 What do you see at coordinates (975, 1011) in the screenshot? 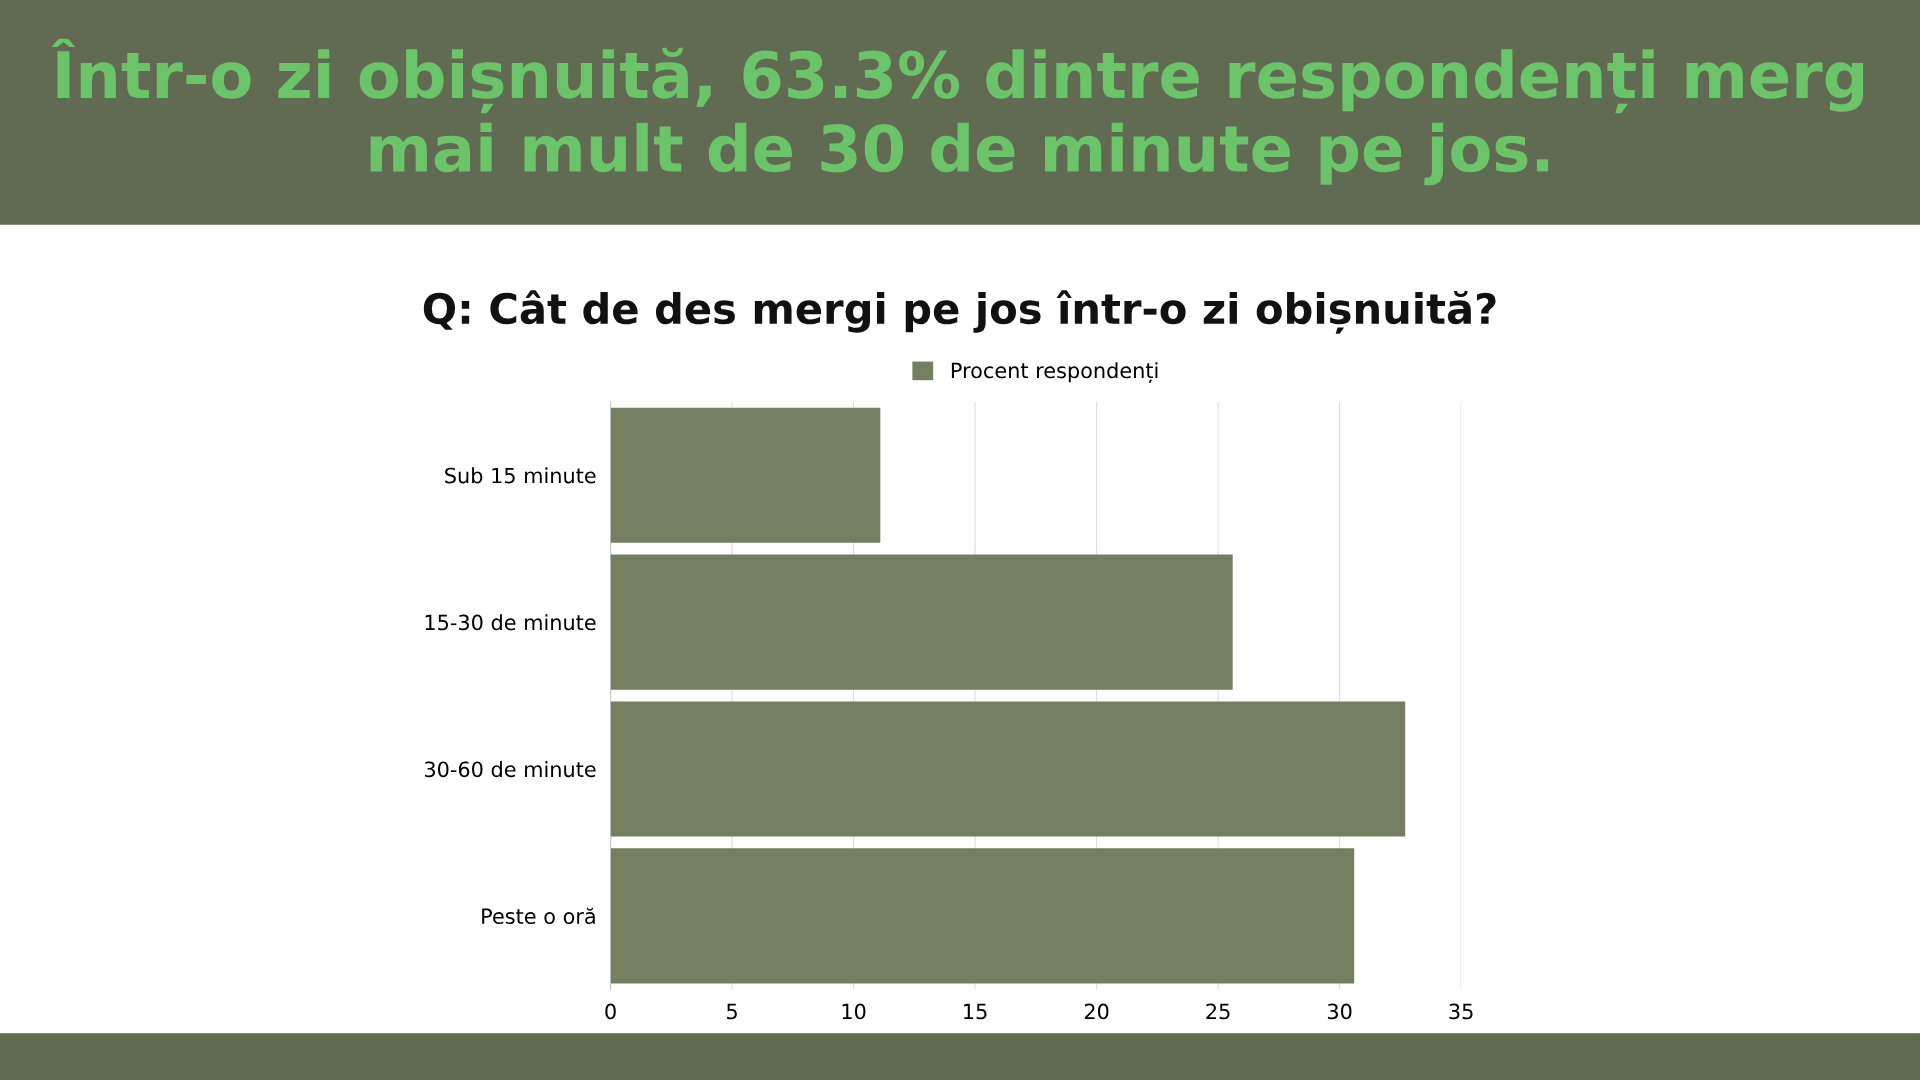
I see `x-tick-label: 15` at bounding box center [975, 1011].